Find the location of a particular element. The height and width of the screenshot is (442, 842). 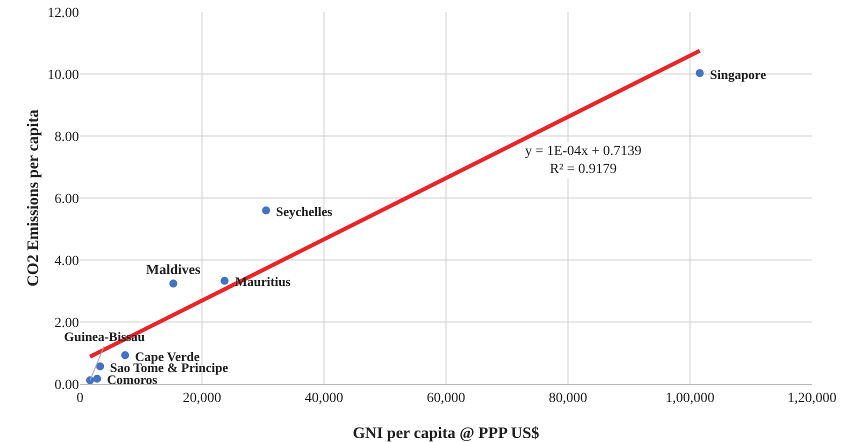

y-tick-label: 0.00 is located at coordinates (66, 385).